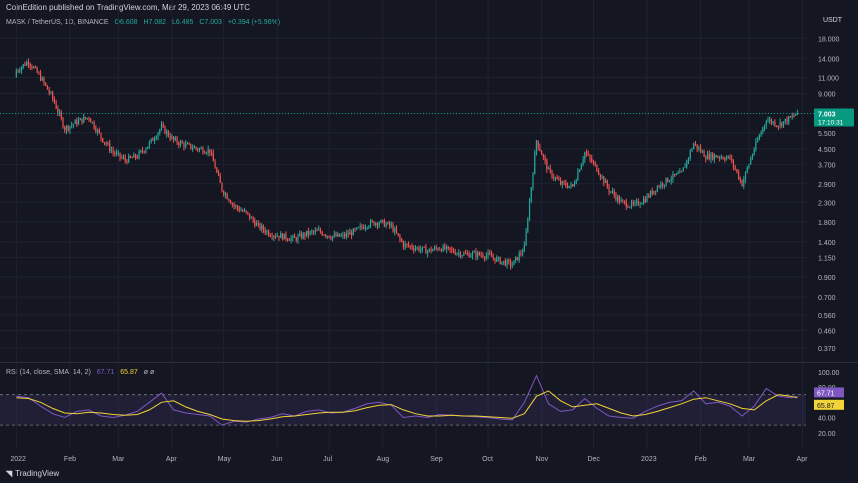 Image resolution: width=858 pixels, height=483 pixels. I want to click on time-axis-label: Feb, so click(701, 459).